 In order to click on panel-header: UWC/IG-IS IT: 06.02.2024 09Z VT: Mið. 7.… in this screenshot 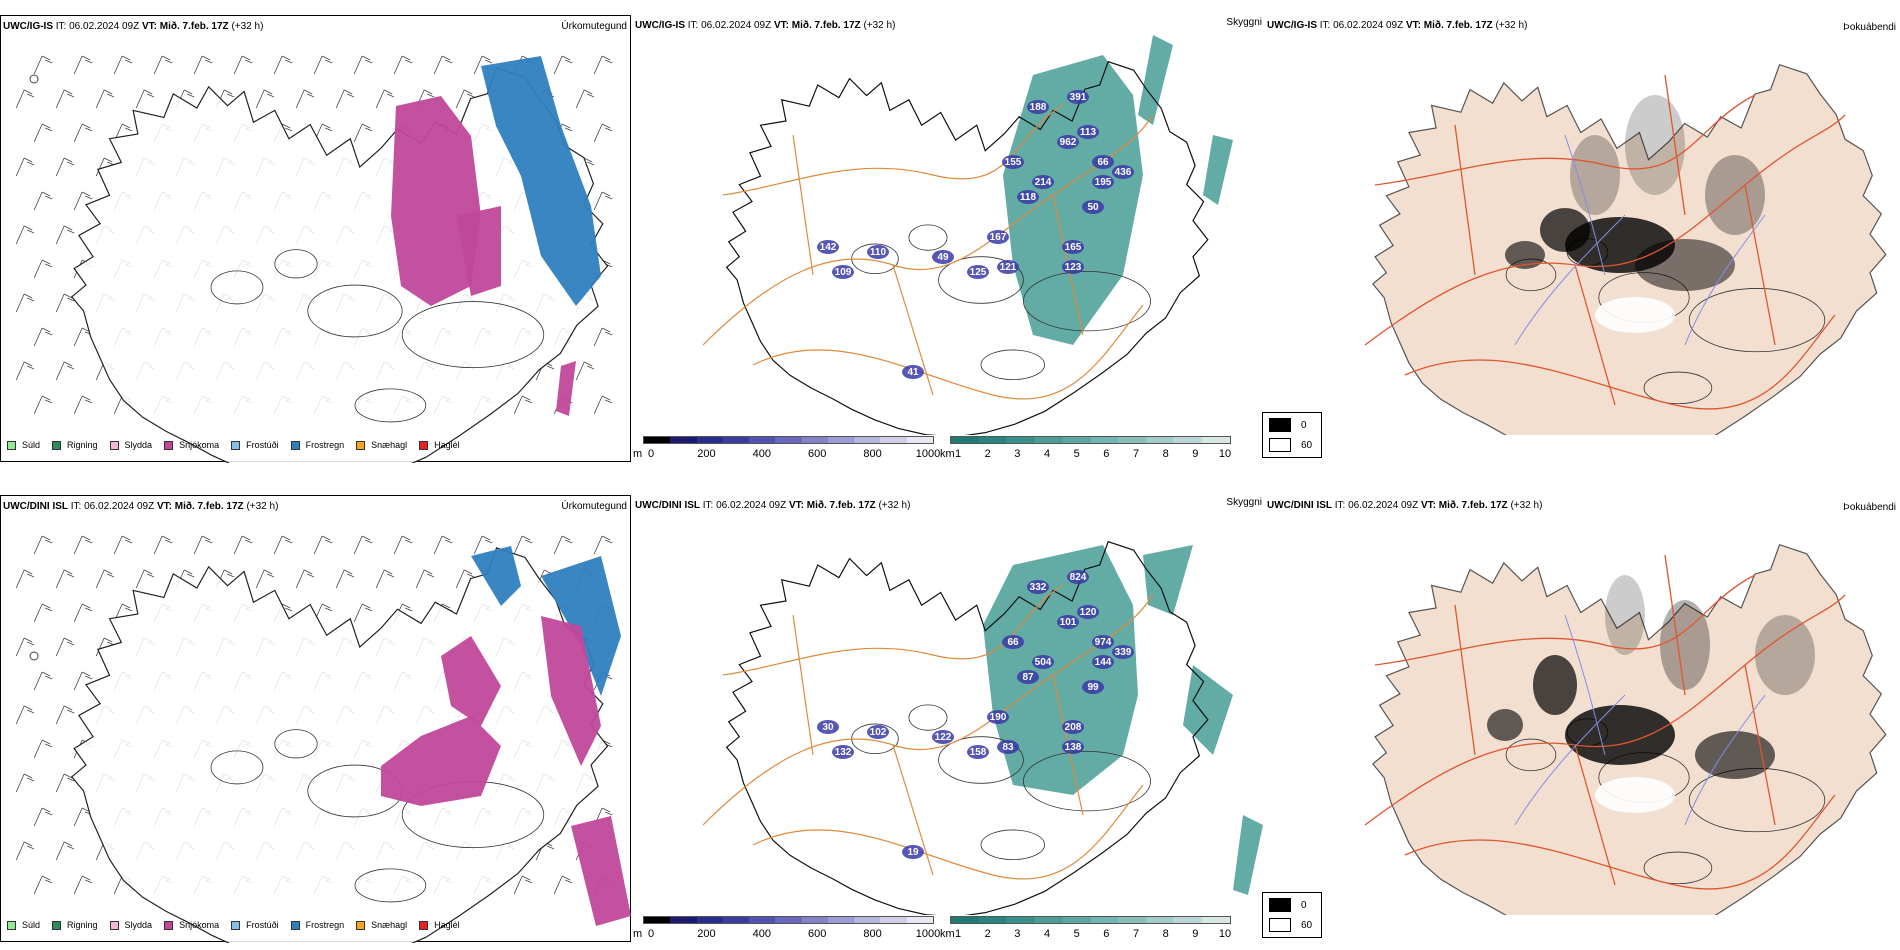, I will do `click(765, 25)`.